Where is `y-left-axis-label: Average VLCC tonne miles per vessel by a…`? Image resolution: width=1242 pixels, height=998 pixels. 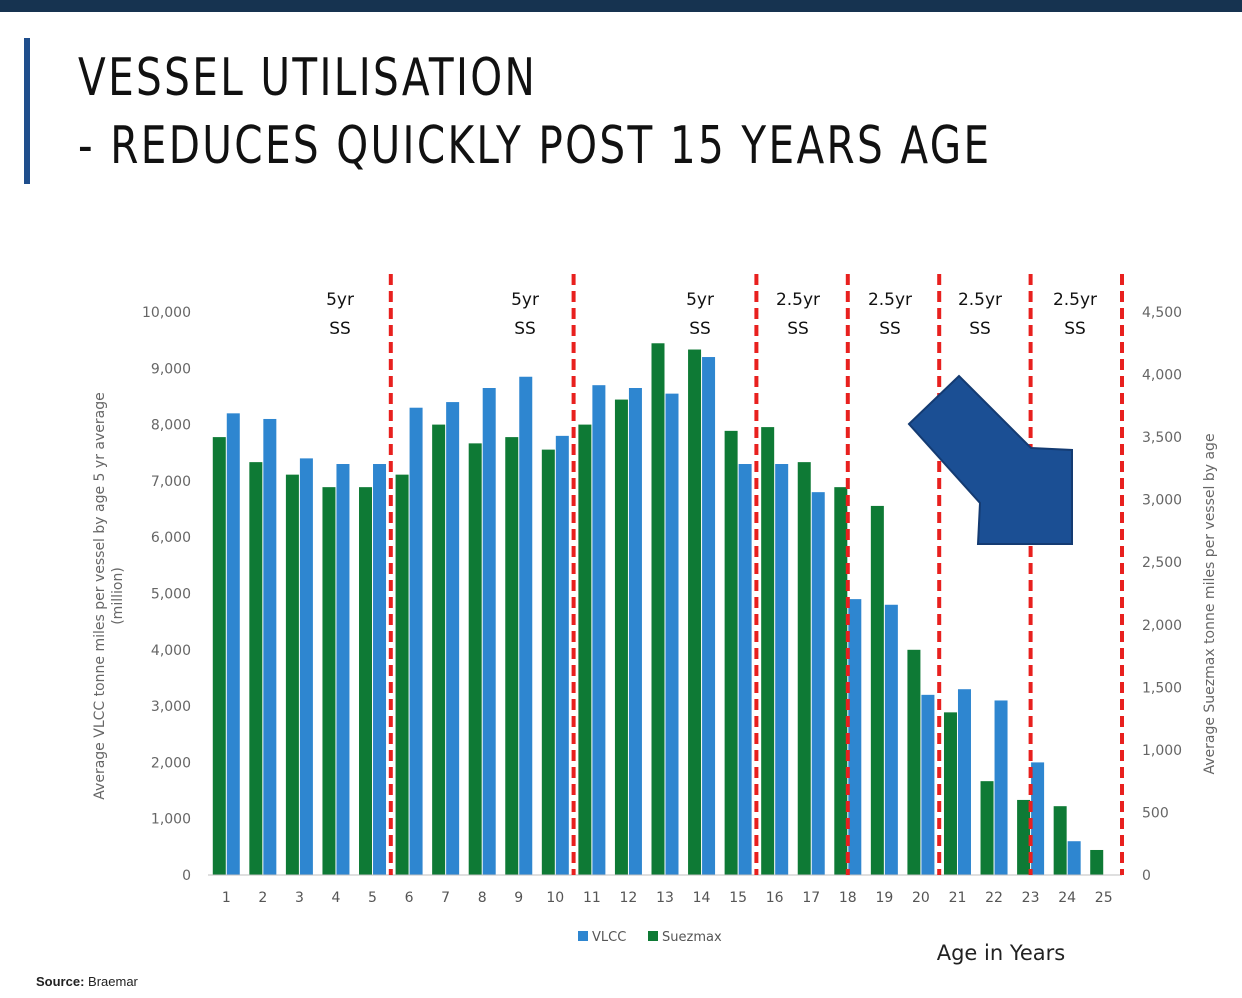
y-left-axis-label: Average VLCC tonne miles per vessel by a… is located at coordinates (109, 595).